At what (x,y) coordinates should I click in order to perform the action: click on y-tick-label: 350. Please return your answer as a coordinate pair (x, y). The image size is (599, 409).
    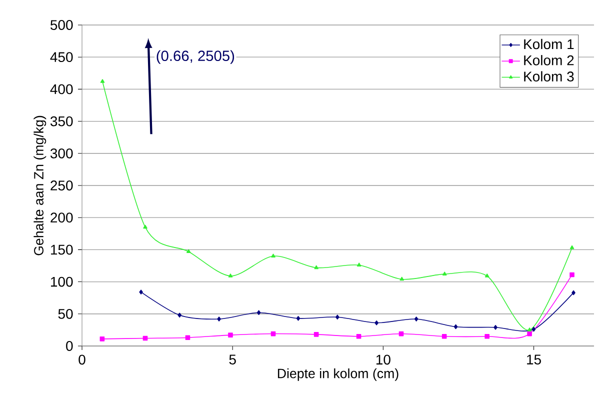
    Looking at the image, I should click on (61, 121).